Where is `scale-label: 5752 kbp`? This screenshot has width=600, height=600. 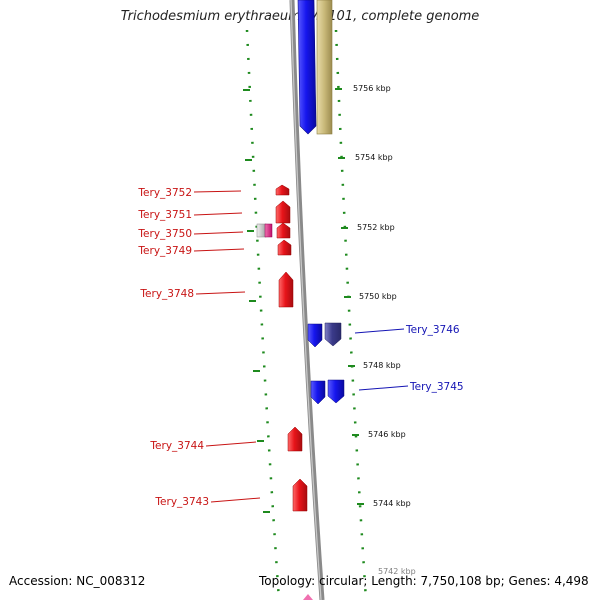
scale-label: 5752 kbp is located at coordinates (376, 227).